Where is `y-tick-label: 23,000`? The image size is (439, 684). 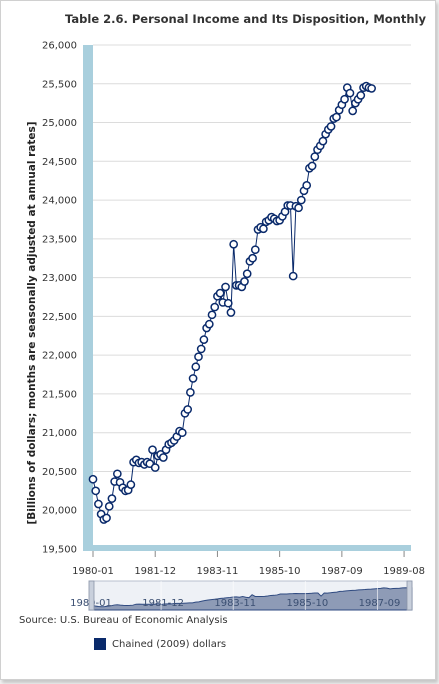
y-tick-label: 23,000 is located at coordinates (59, 278).